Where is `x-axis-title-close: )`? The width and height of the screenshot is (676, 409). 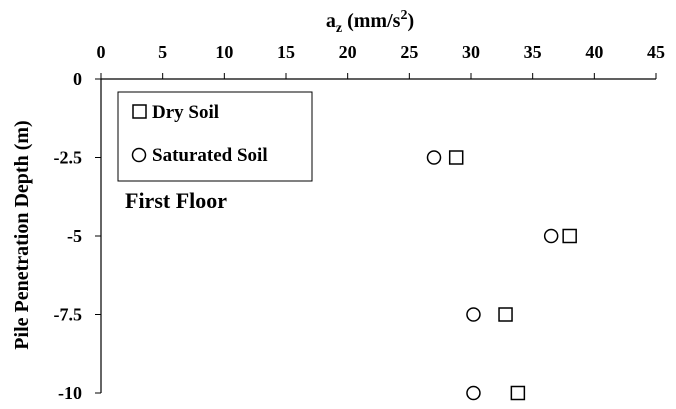 x-axis-title-close: ) is located at coordinates (410, 21).